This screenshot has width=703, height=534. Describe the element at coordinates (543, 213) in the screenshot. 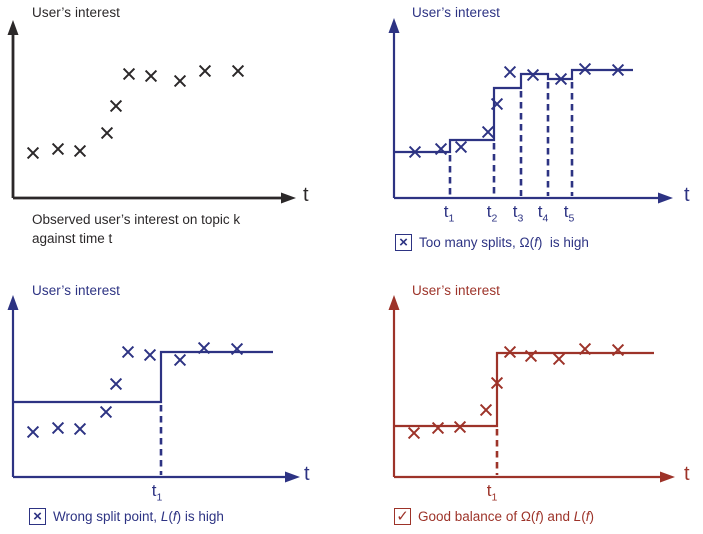

I see `split-label-t4: t4` at that location.